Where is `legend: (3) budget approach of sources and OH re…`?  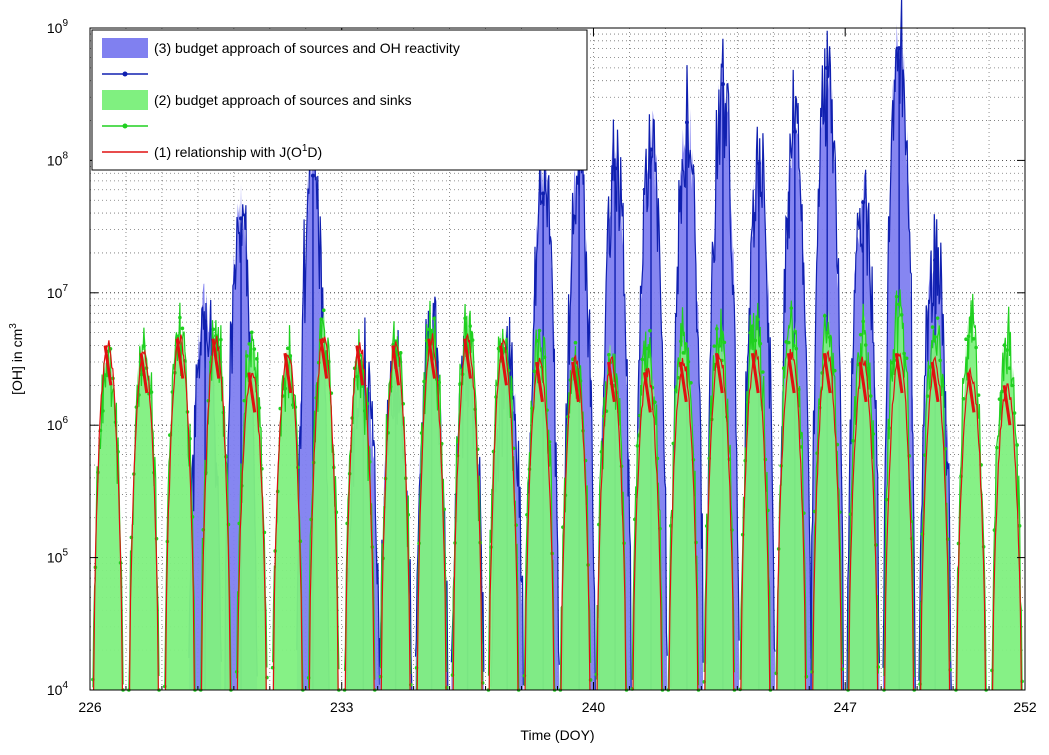
legend: (3) budget approach of sources and OH re… is located at coordinates (339, 100).